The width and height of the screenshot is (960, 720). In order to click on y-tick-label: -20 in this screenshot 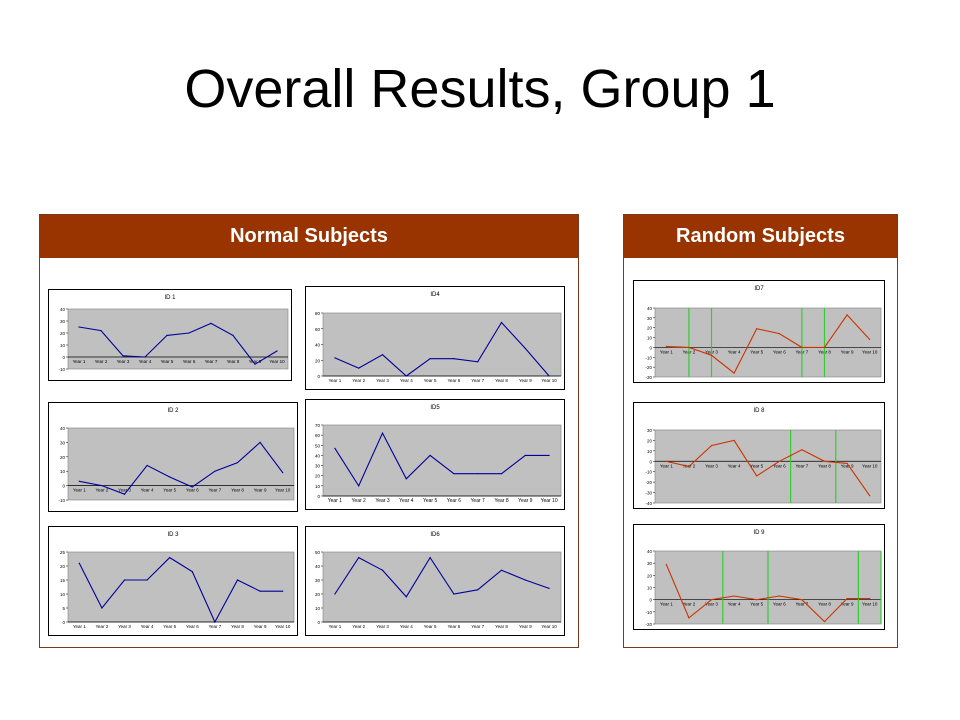, I will do `click(648, 367)`.